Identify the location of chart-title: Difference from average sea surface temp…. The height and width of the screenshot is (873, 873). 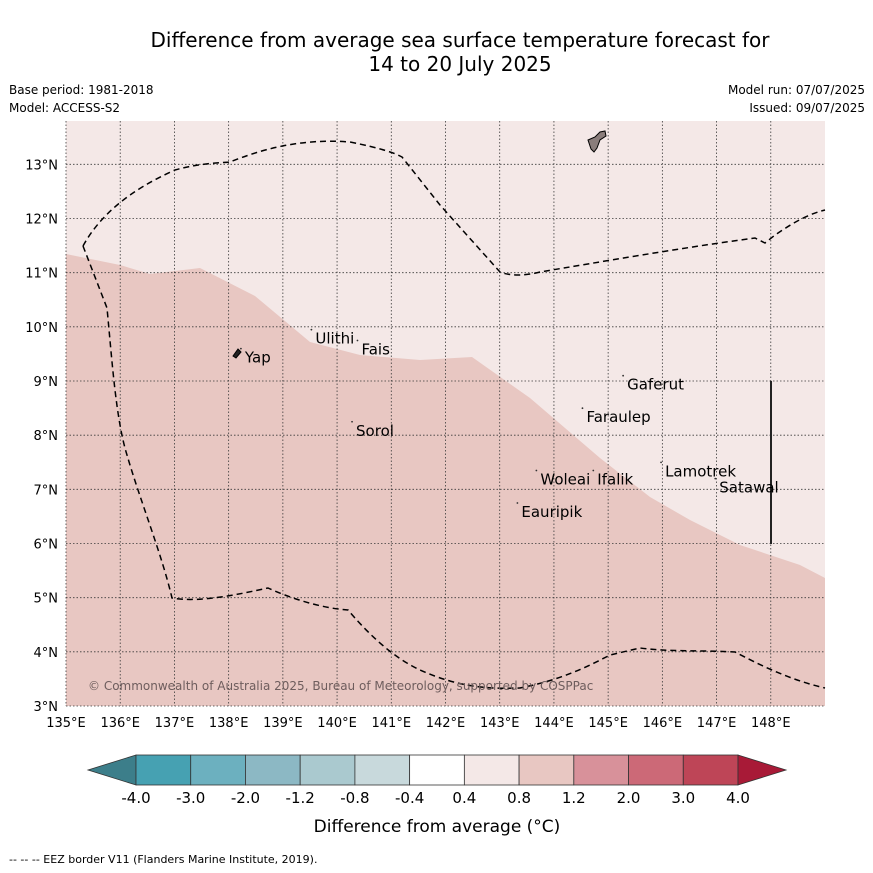
(460, 52).